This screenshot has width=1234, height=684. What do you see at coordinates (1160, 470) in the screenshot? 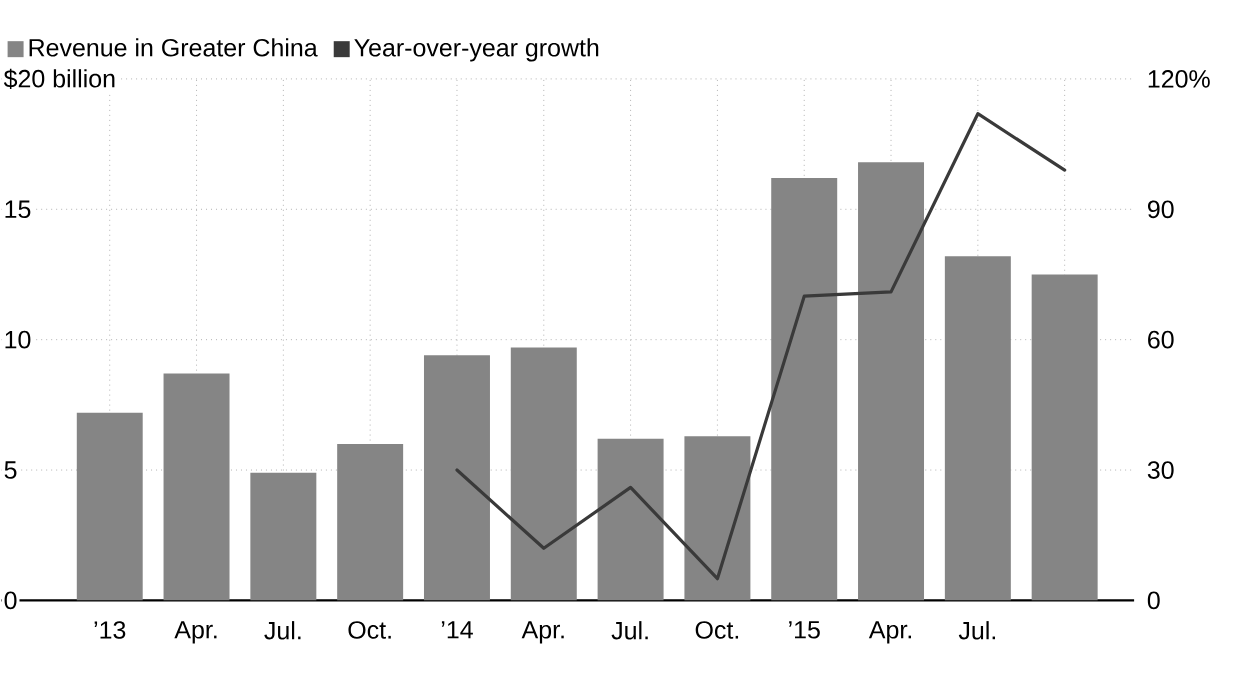
I see `y2-tick-label: 30` at bounding box center [1160, 470].